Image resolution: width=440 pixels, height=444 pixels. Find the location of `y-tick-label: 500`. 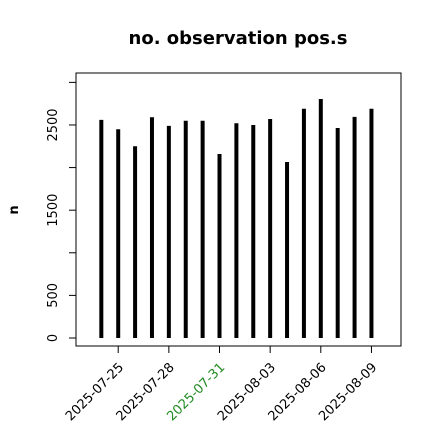

y-tick-label: 500 is located at coordinates (53, 295).